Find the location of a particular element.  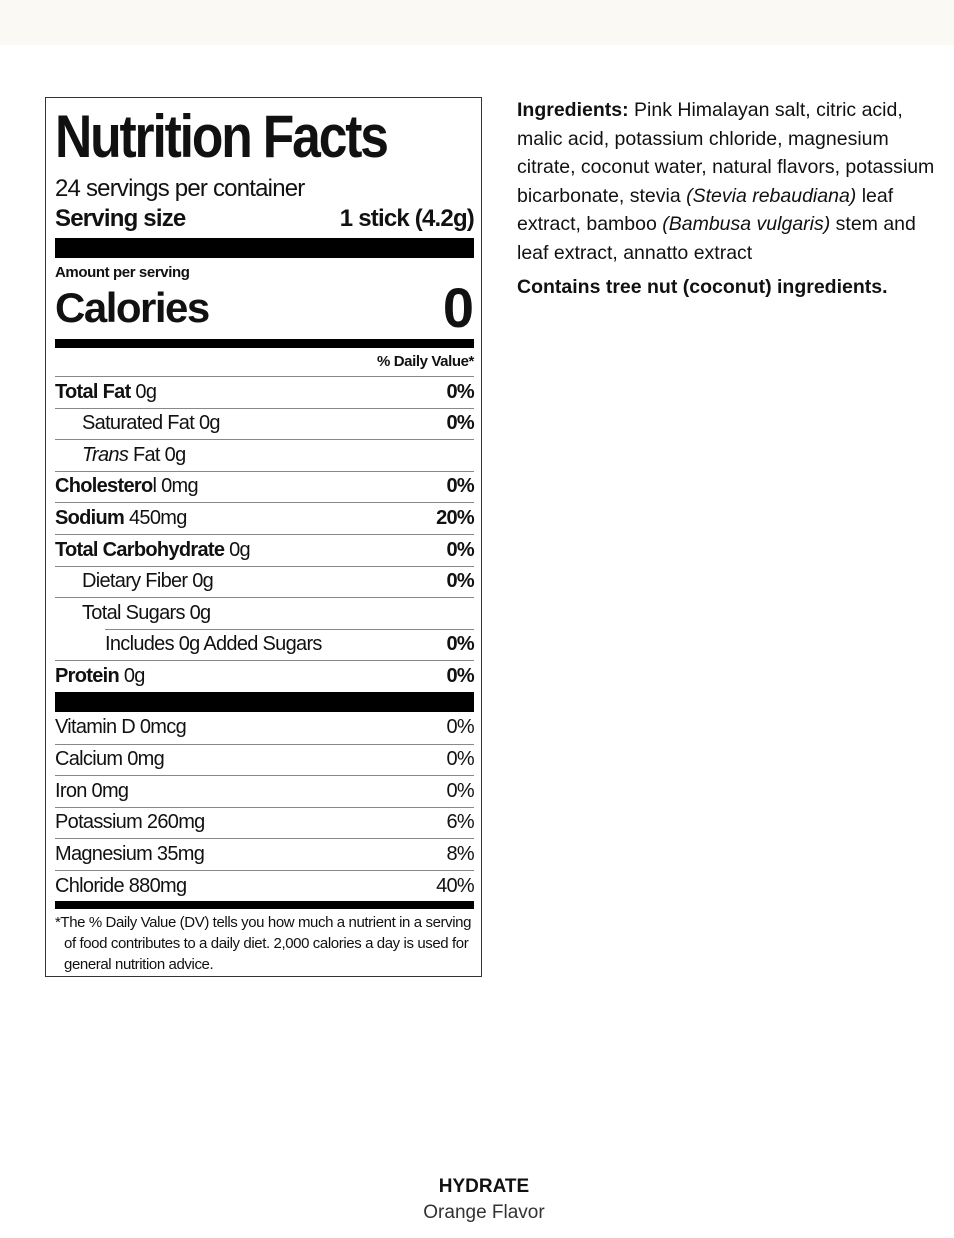

nutrient-name: Sodium 450mg is located at coordinates (121, 517).